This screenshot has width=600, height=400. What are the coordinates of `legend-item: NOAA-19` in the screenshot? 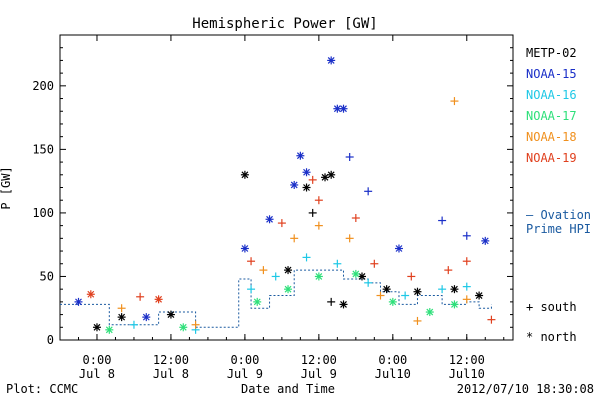 It's located at (551, 158).